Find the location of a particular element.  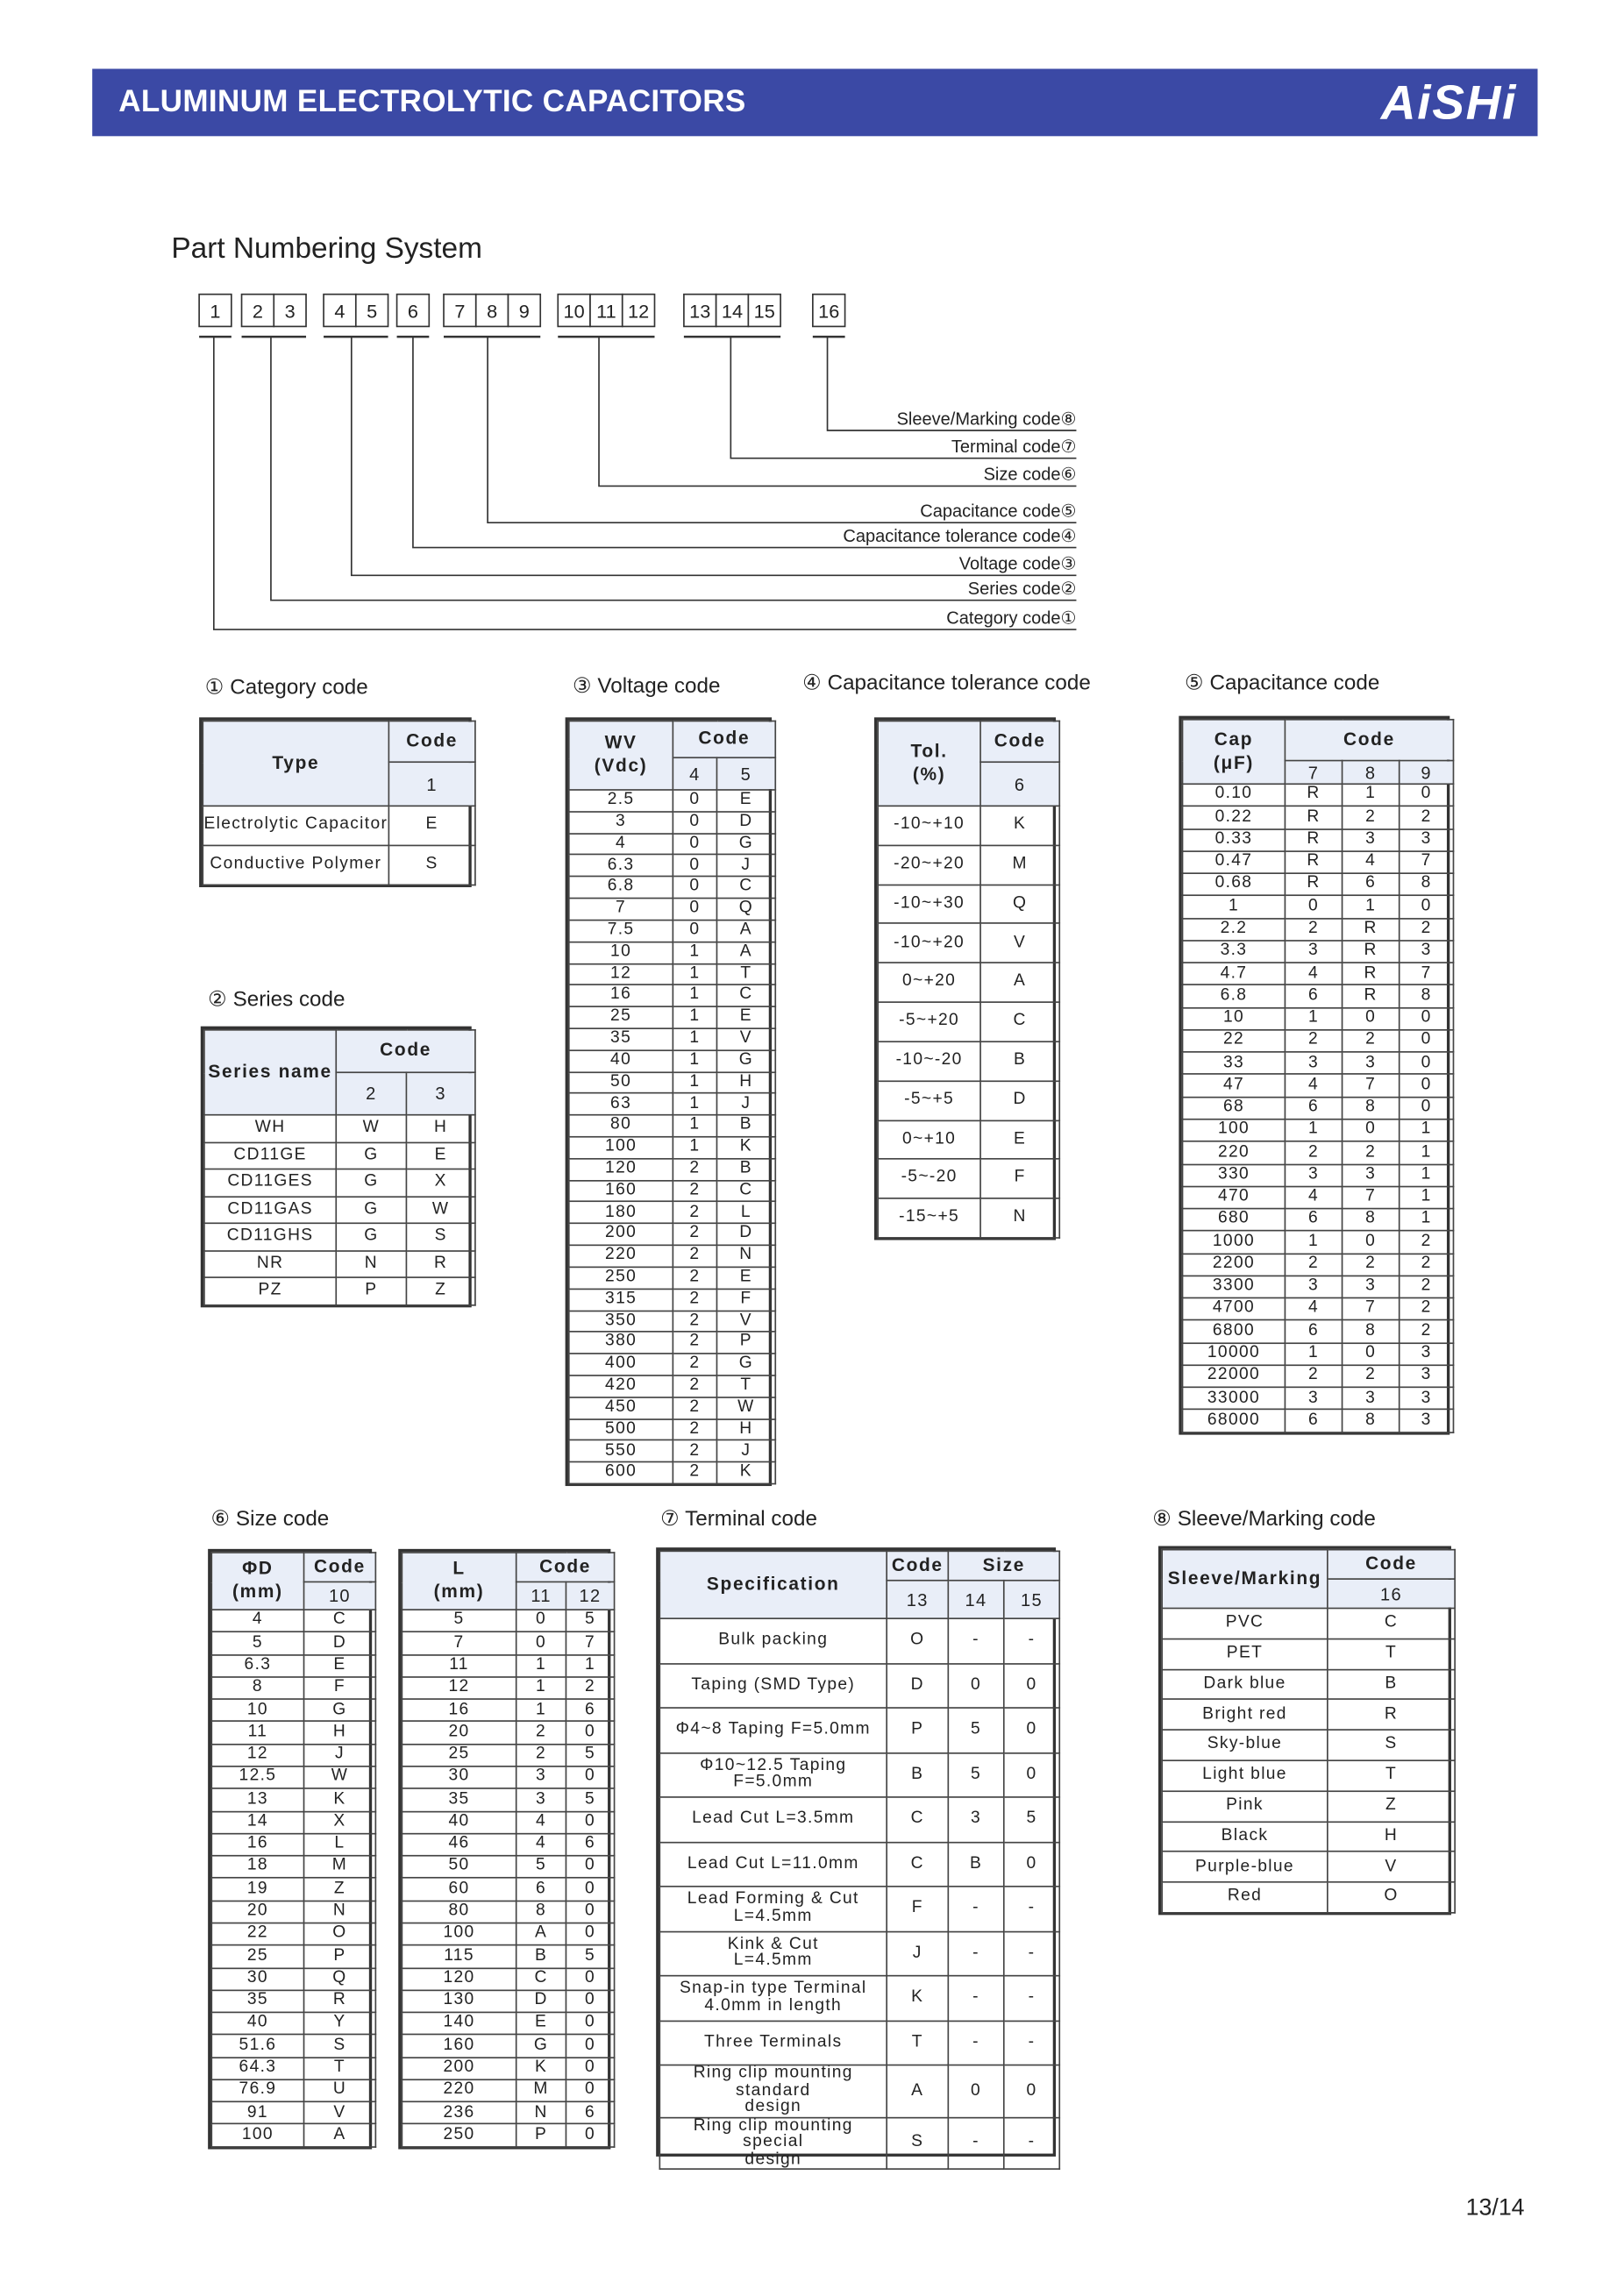

table-row: 20 2 0 is located at coordinates (509, 1732).